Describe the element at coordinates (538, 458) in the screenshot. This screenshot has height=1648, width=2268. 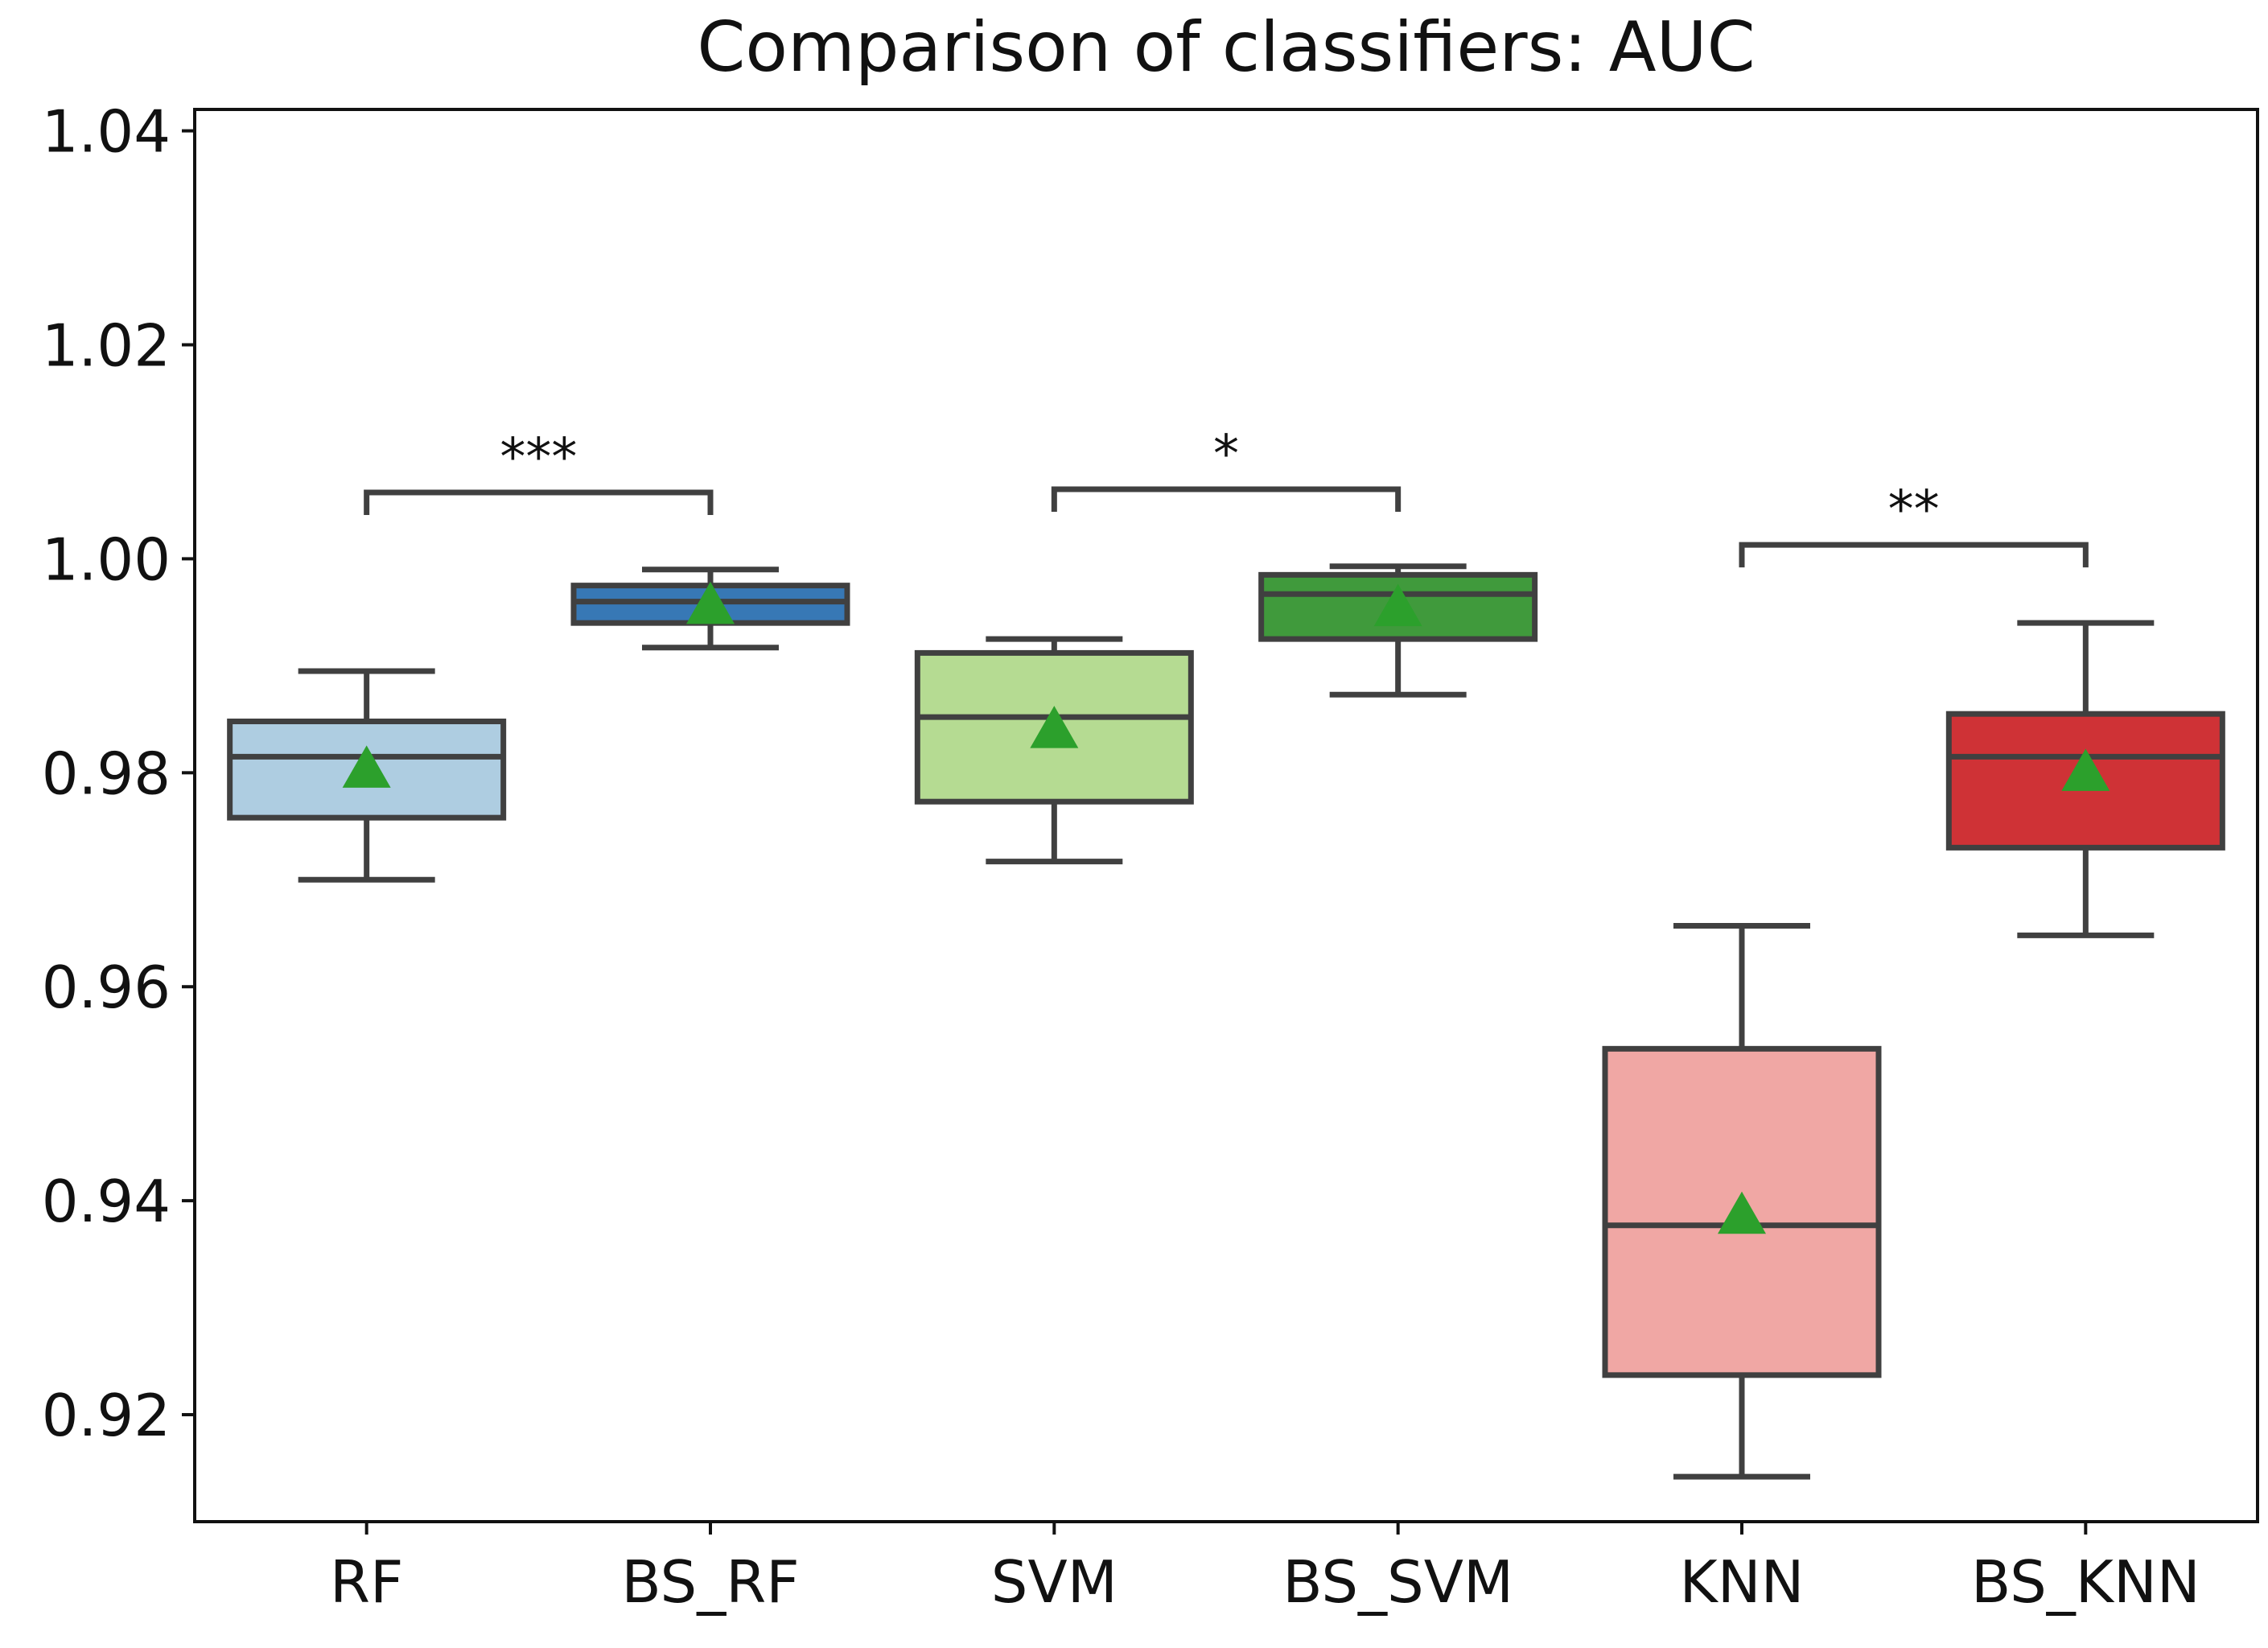
I see `significance-label: ***` at that location.